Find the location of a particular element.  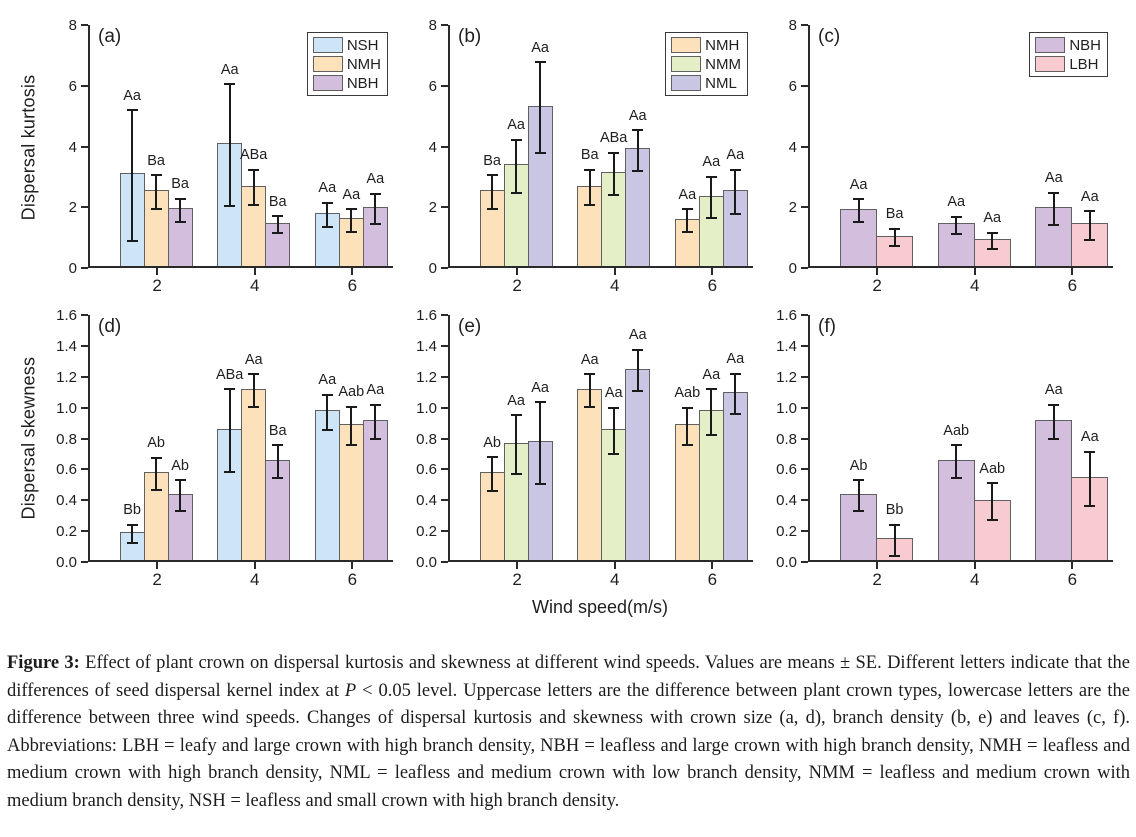

sig-label: Ab is located at coordinates (180, 465).